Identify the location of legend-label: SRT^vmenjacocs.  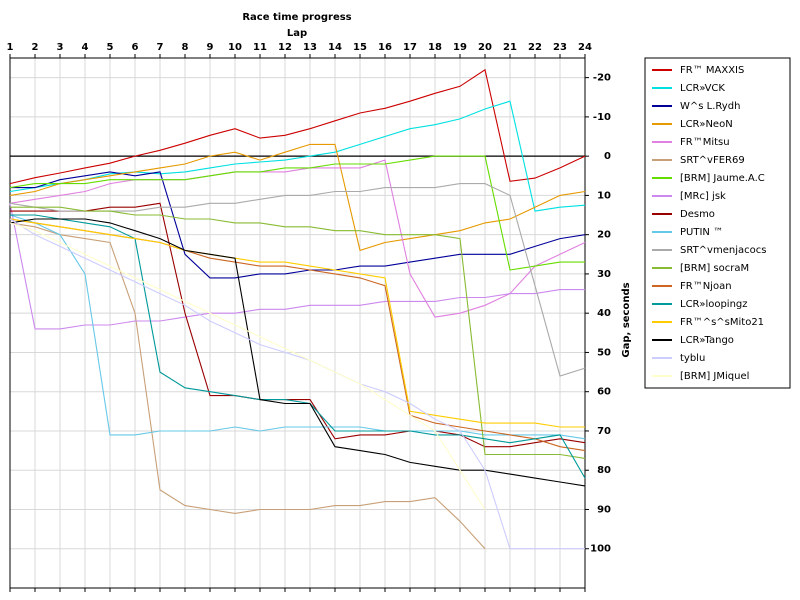
(723, 250).